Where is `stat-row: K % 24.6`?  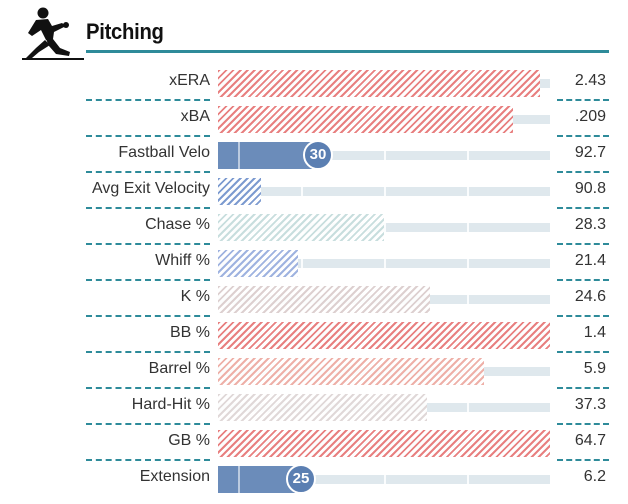
stat-row: K % 24.6 is located at coordinates (314, 298).